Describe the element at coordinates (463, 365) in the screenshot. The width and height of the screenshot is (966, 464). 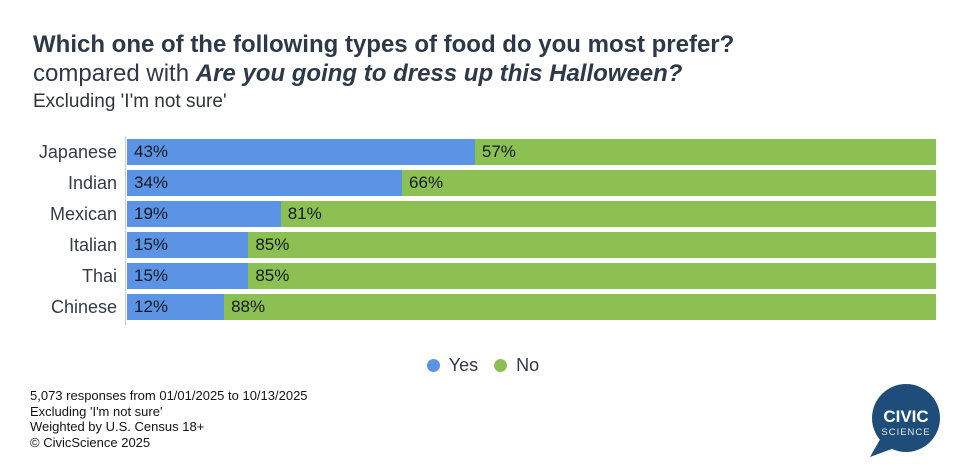
I see `legend-label-yes: Yes` at that location.